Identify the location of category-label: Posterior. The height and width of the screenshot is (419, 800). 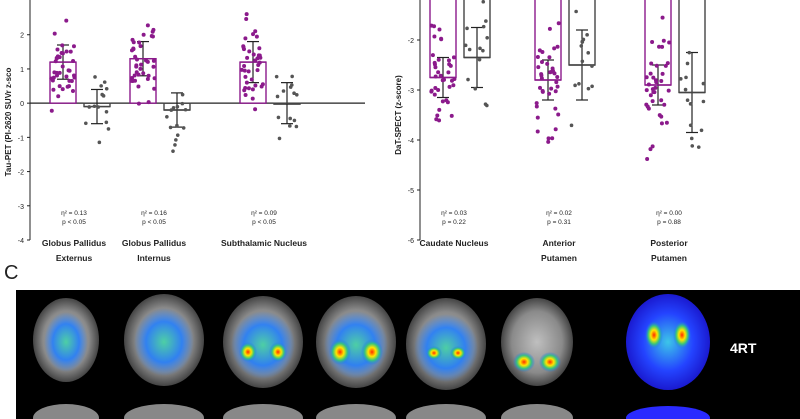
(669, 243).